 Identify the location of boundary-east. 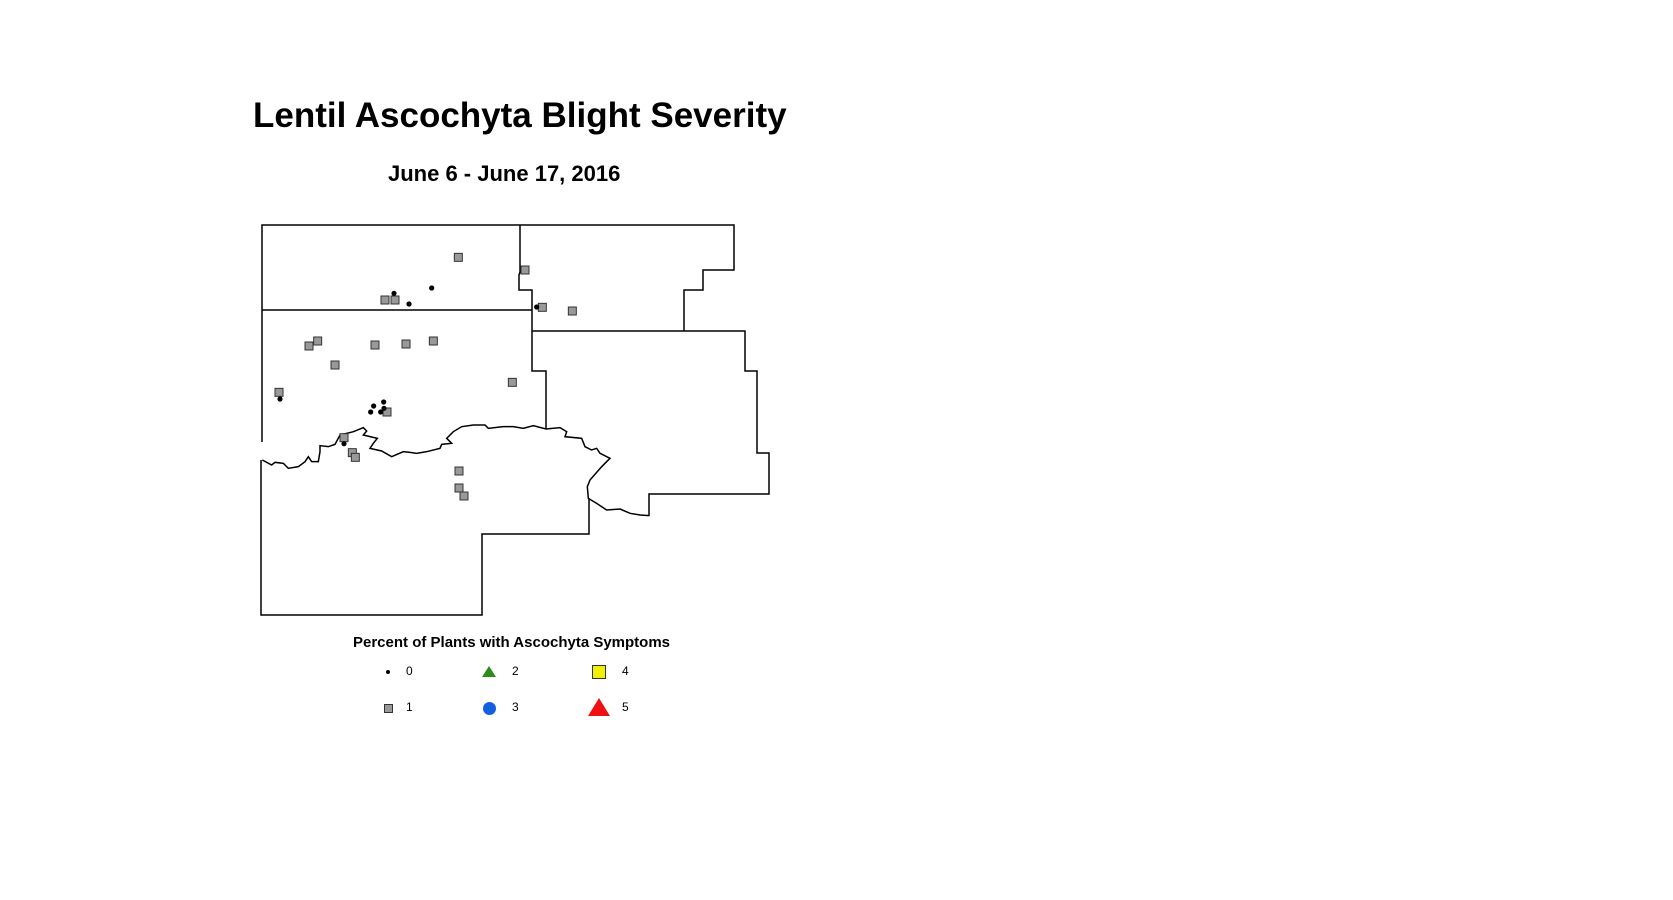
(651, 423).